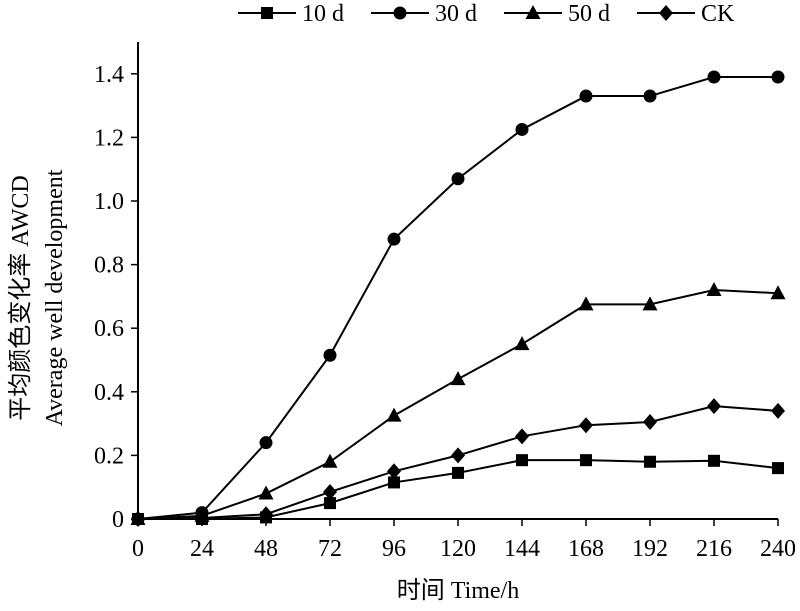  What do you see at coordinates (116, 297) in the screenshot?
I see `y-ticks: 0 0.2 0.4 0.6 0.8 1.0 1.2 1.4` at bounding box center [116, 297].